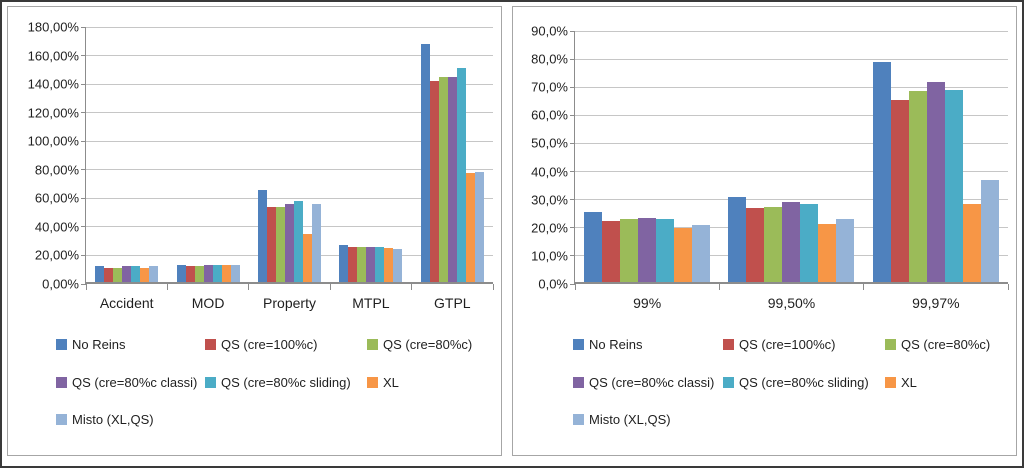  I want to click on legend-item-qs-cre-100-c: QS (cre=100%c), so click(286, 345).